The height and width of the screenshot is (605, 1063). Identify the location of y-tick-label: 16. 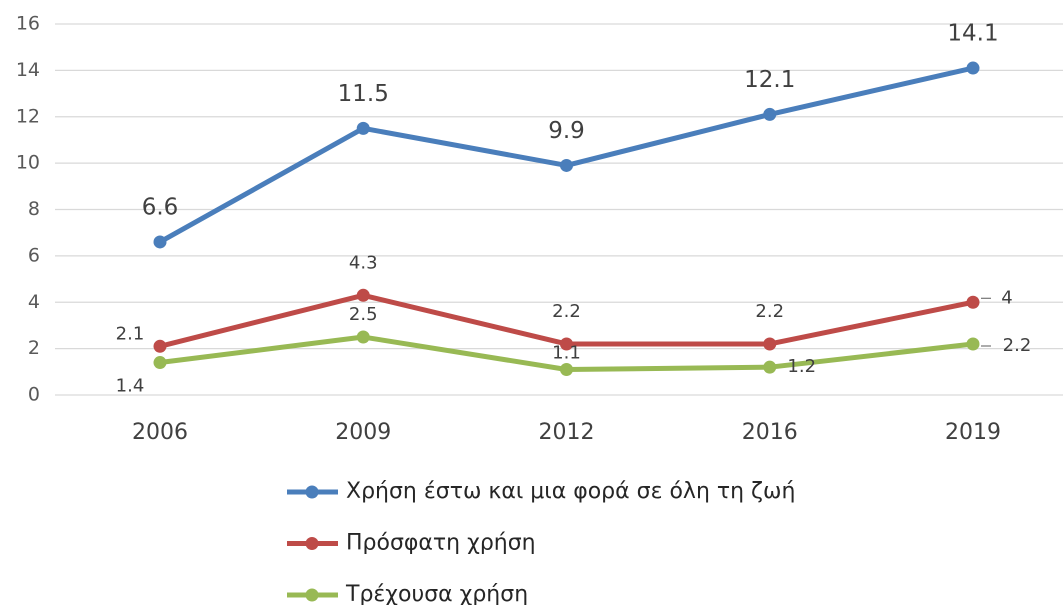
(28, 24).